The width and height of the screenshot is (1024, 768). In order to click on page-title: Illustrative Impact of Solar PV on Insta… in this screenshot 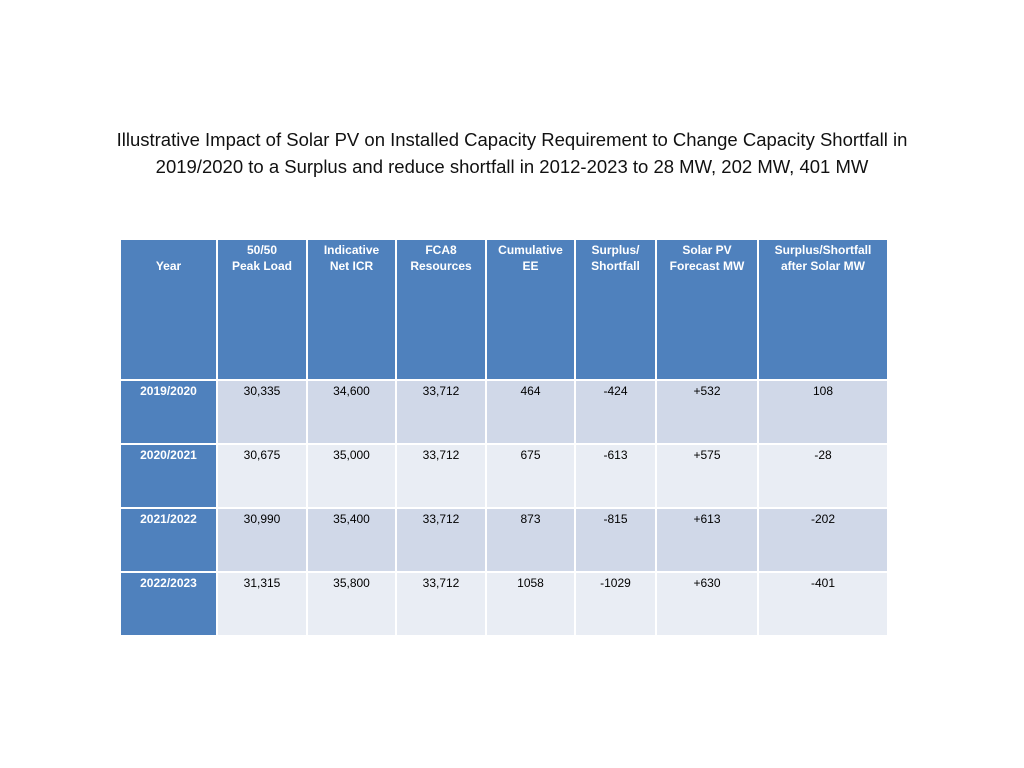, I will do `click(512, 153)`.